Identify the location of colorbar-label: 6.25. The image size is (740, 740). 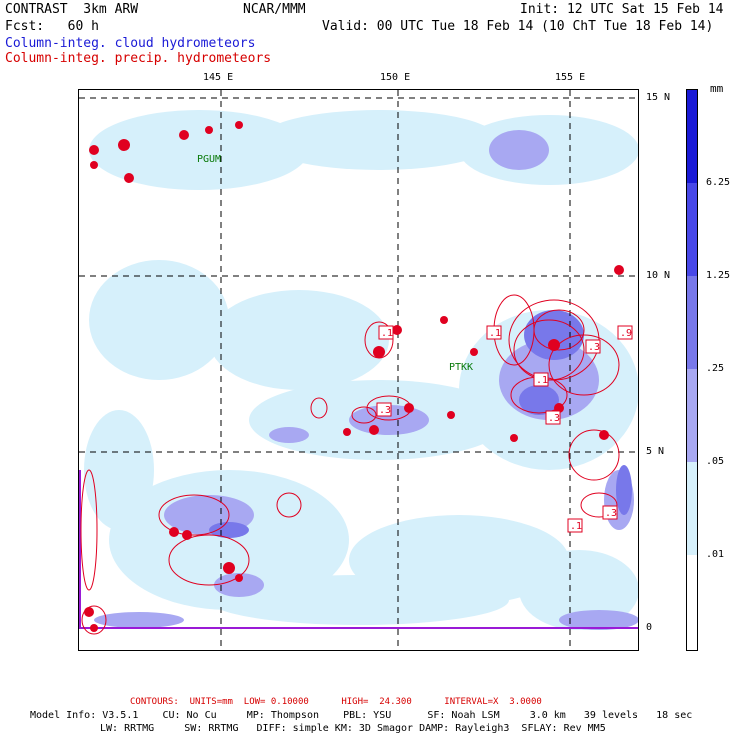
(718, 182).